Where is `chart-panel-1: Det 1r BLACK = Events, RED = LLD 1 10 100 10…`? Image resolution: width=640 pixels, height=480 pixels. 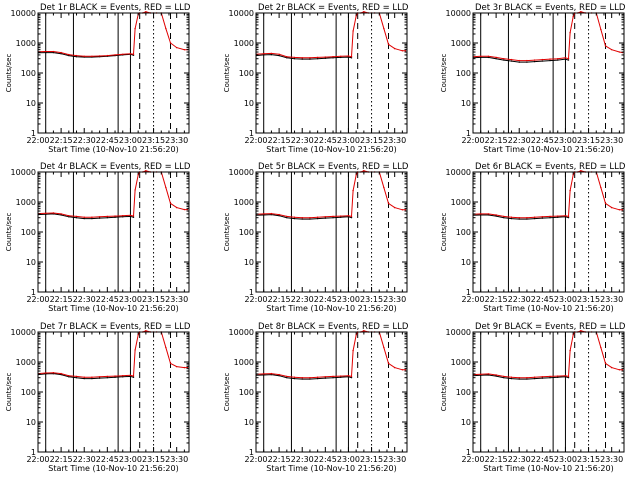
chart-panel-1: Det 1r BLACK = Events, RED = LLD 1 10 100 10… is located at coordinates (98, 78).